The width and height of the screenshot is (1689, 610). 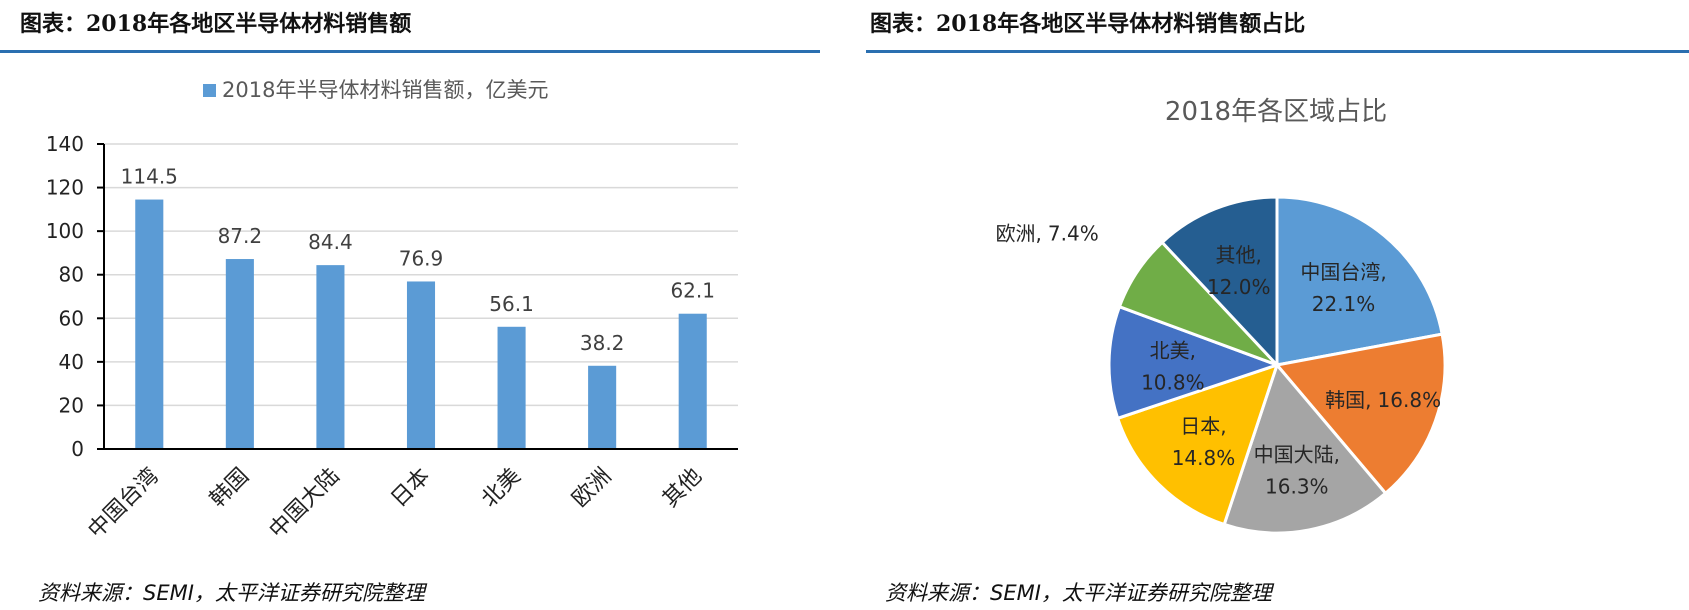 What do you see at coordinates (65, 231) in the screenshot?
I see `bar-y-tick-label: 100` at bounding box center [65, 231].